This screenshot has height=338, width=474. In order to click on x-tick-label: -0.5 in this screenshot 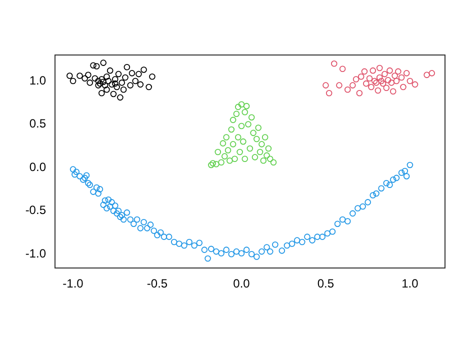, I will do `click(157, 283)`.